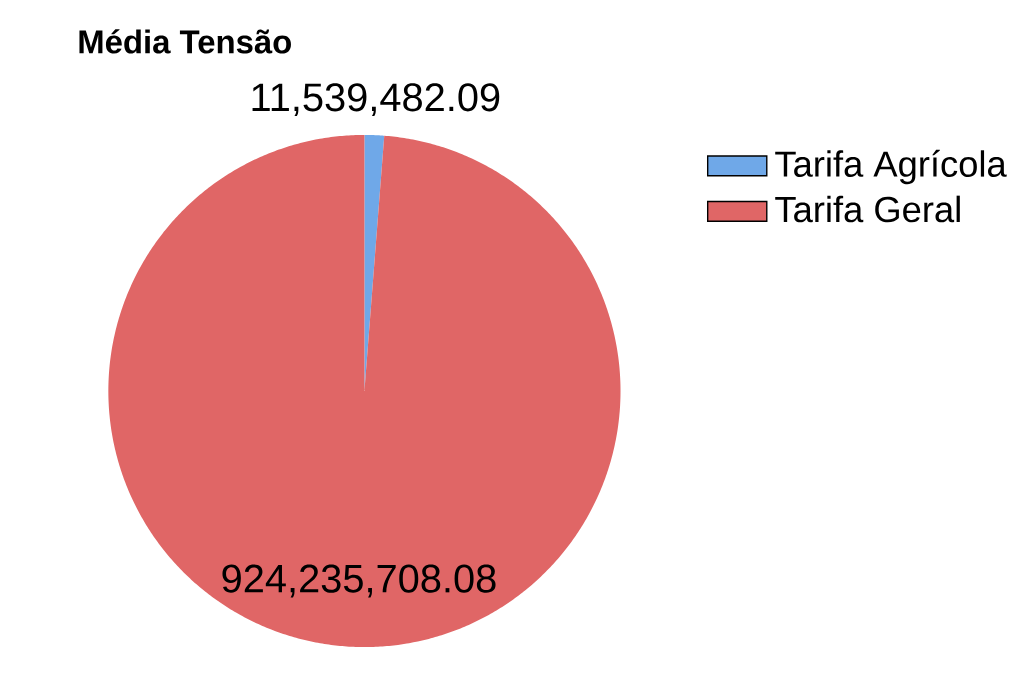 The height and width of the screenshot is (677, 1024). I want to click on data-label: 11,539,482.09, so click(376, 100).